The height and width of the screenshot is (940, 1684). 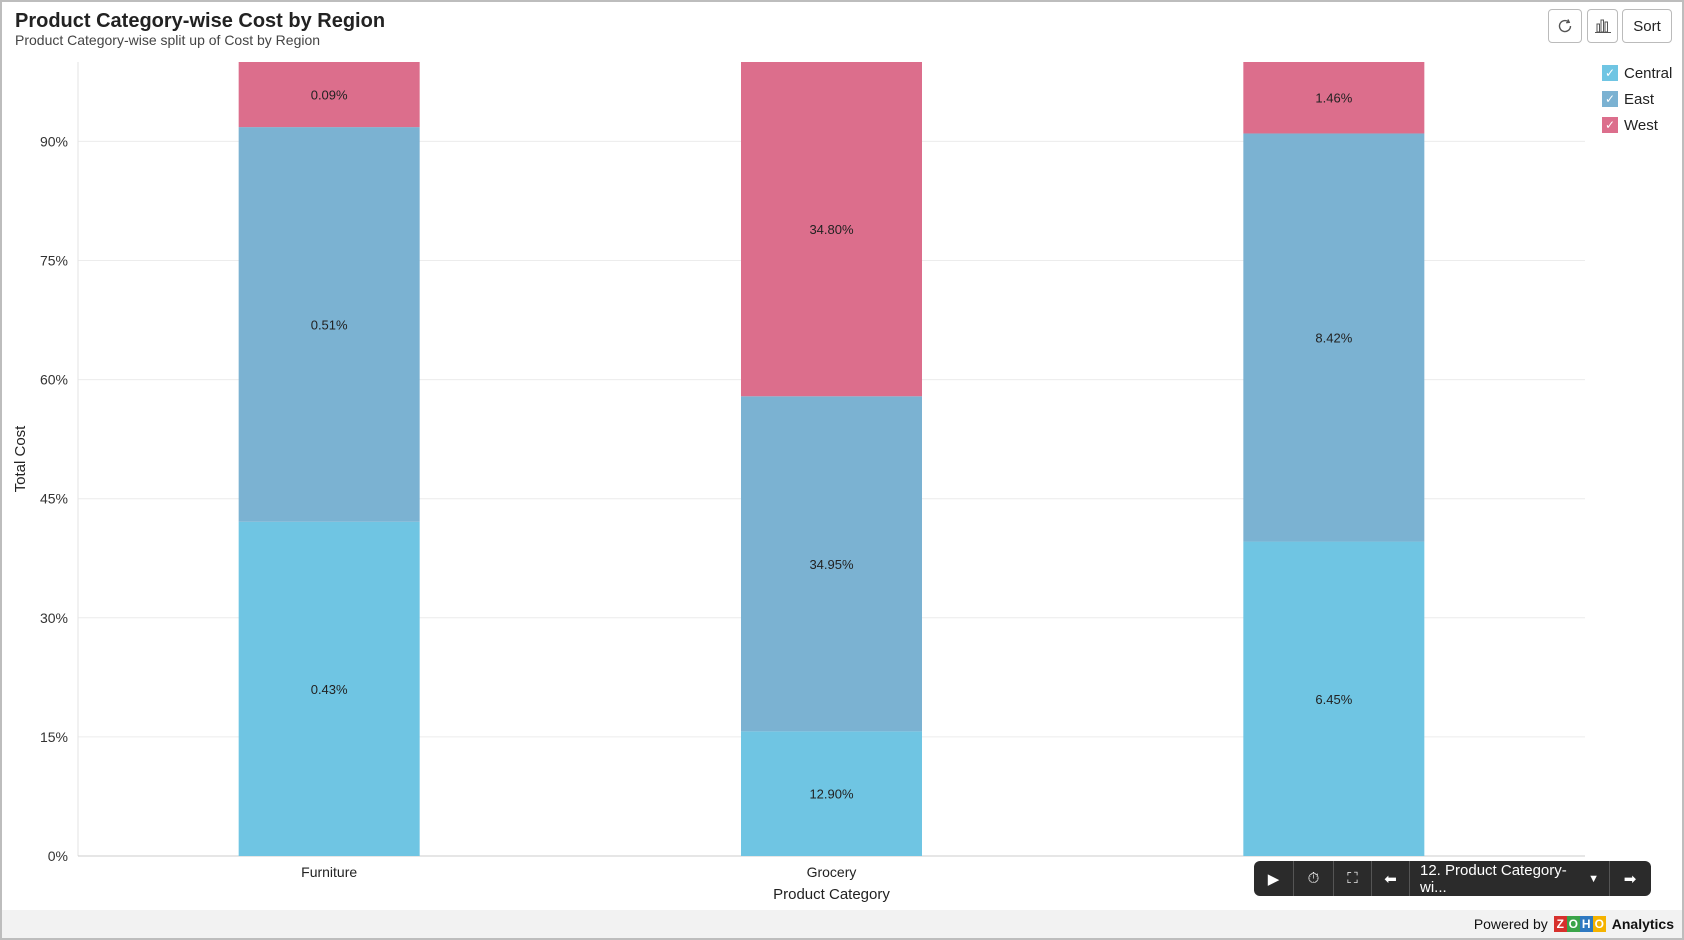 I want to click on play-button: ▶, so click(x=1274, y=878).